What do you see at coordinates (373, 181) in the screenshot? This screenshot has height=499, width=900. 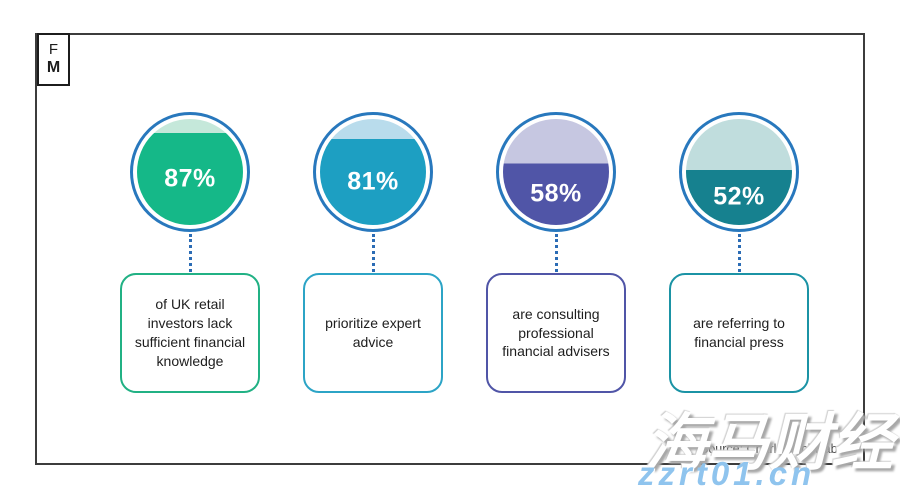 I see `percent-label-2: 81%` at bounding box center [373, 181].